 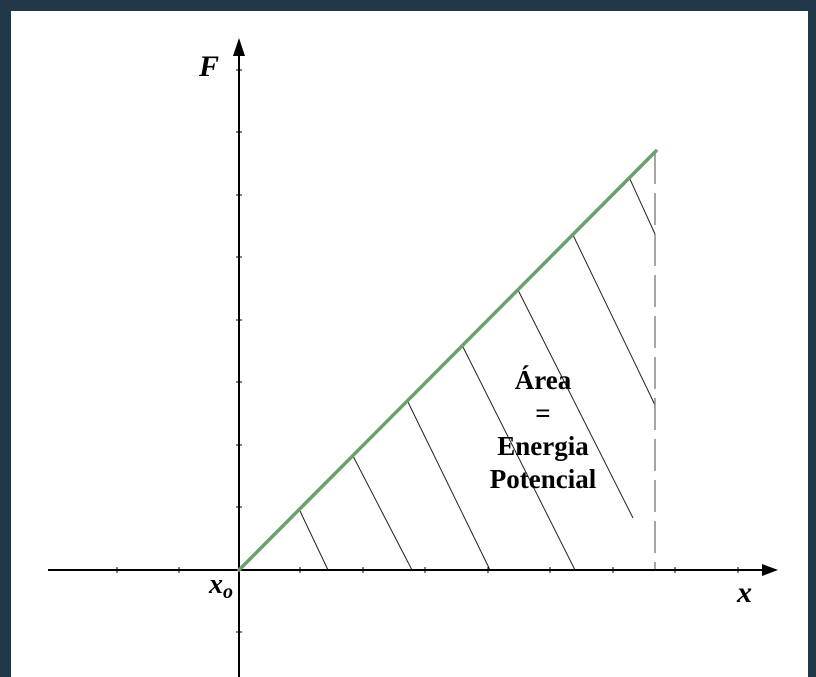 I want to click on origin-label-main: x, so click(x=216, y=584).